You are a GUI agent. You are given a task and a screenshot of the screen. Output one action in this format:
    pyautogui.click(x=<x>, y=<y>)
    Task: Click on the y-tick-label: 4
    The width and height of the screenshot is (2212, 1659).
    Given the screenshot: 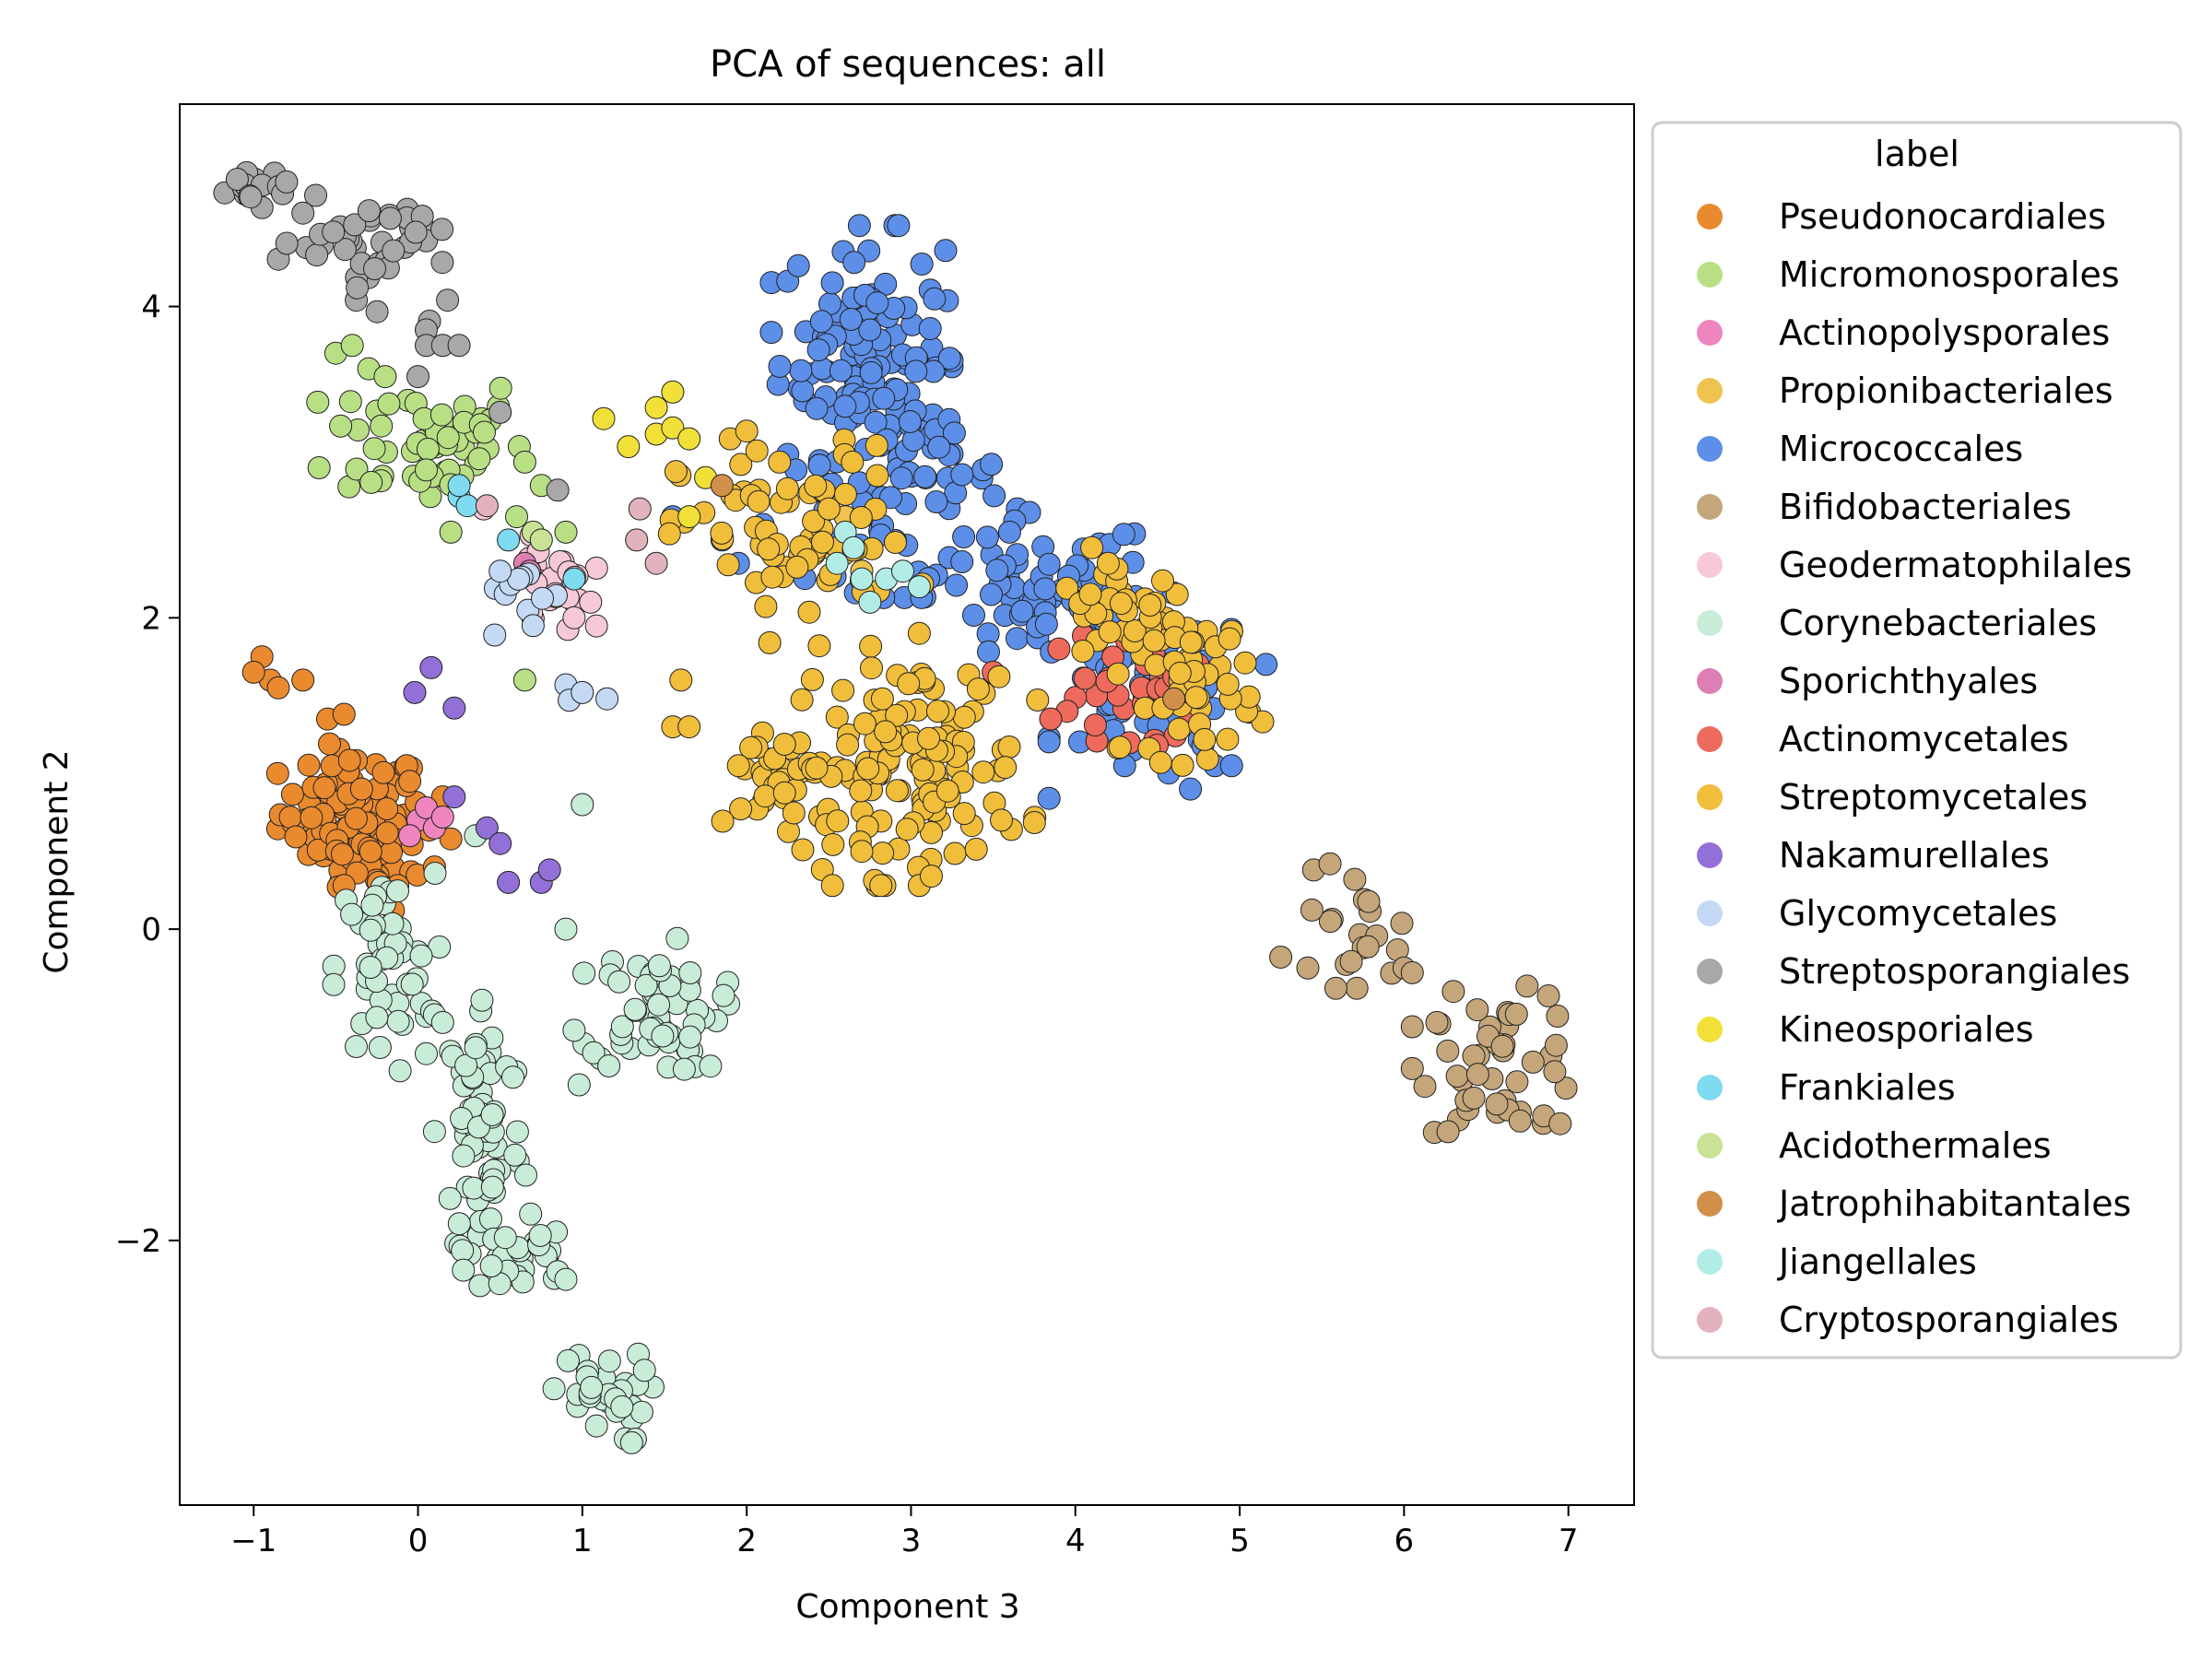 What is the action you would take?
    pyautogui.click(x=151, y=307)
    